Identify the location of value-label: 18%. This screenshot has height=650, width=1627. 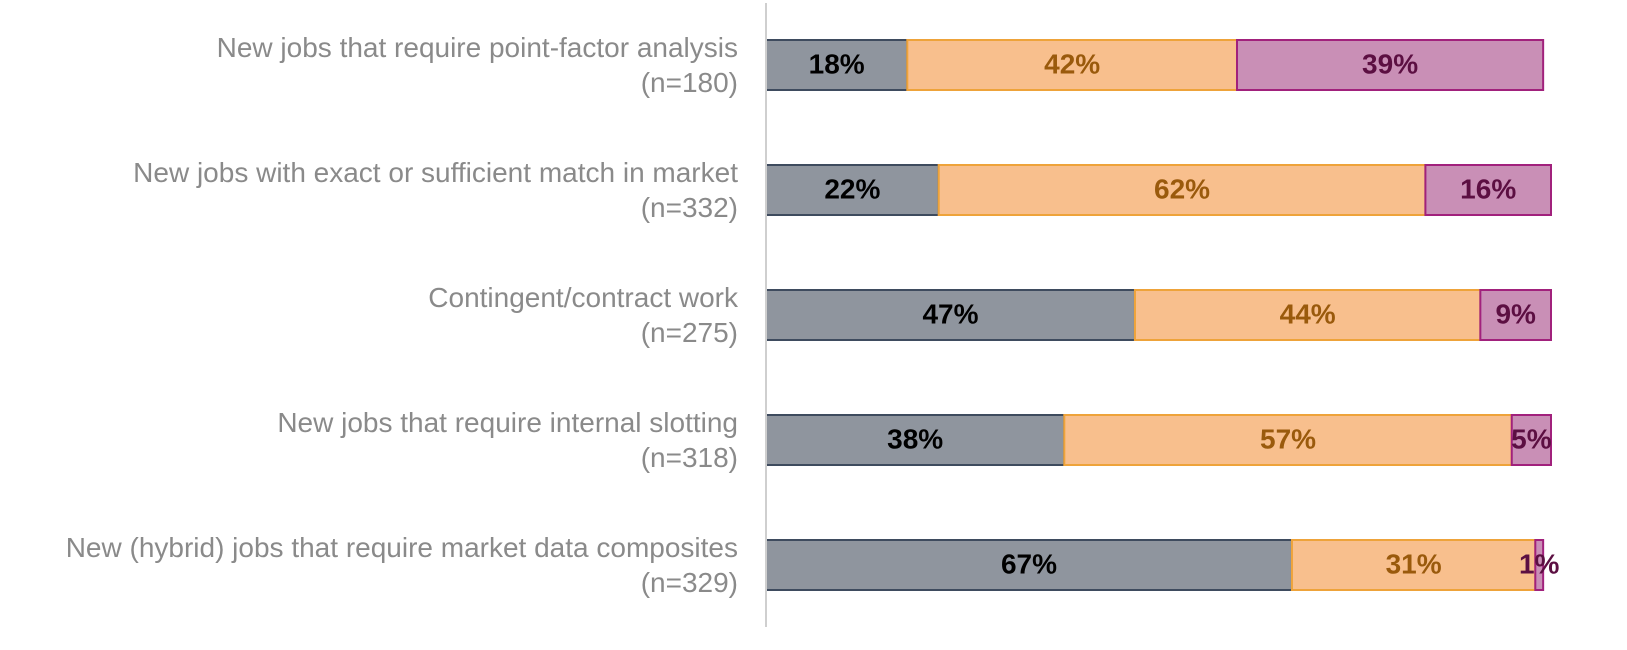
(837, 63).